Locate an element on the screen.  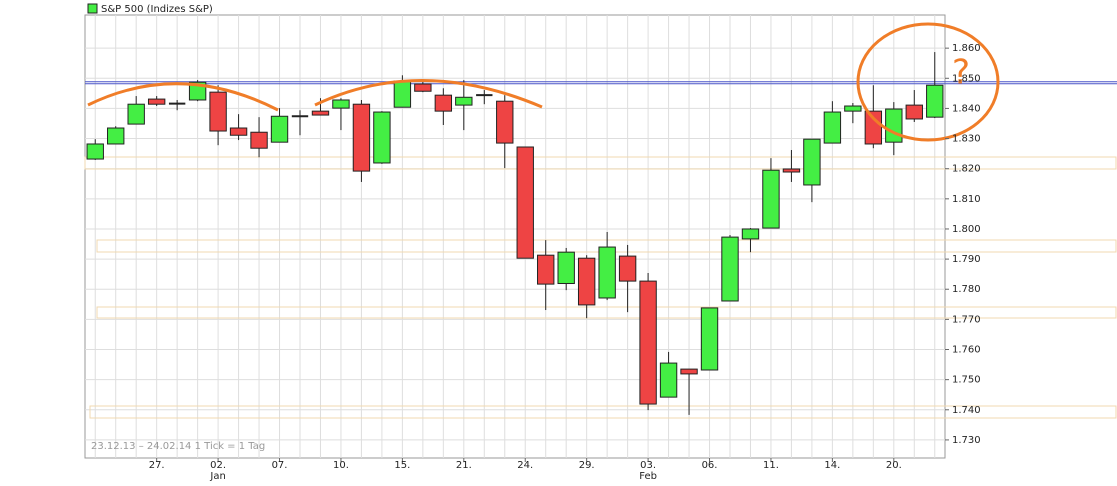
x-tick-label: 20. is located at coordinates (894, 465).